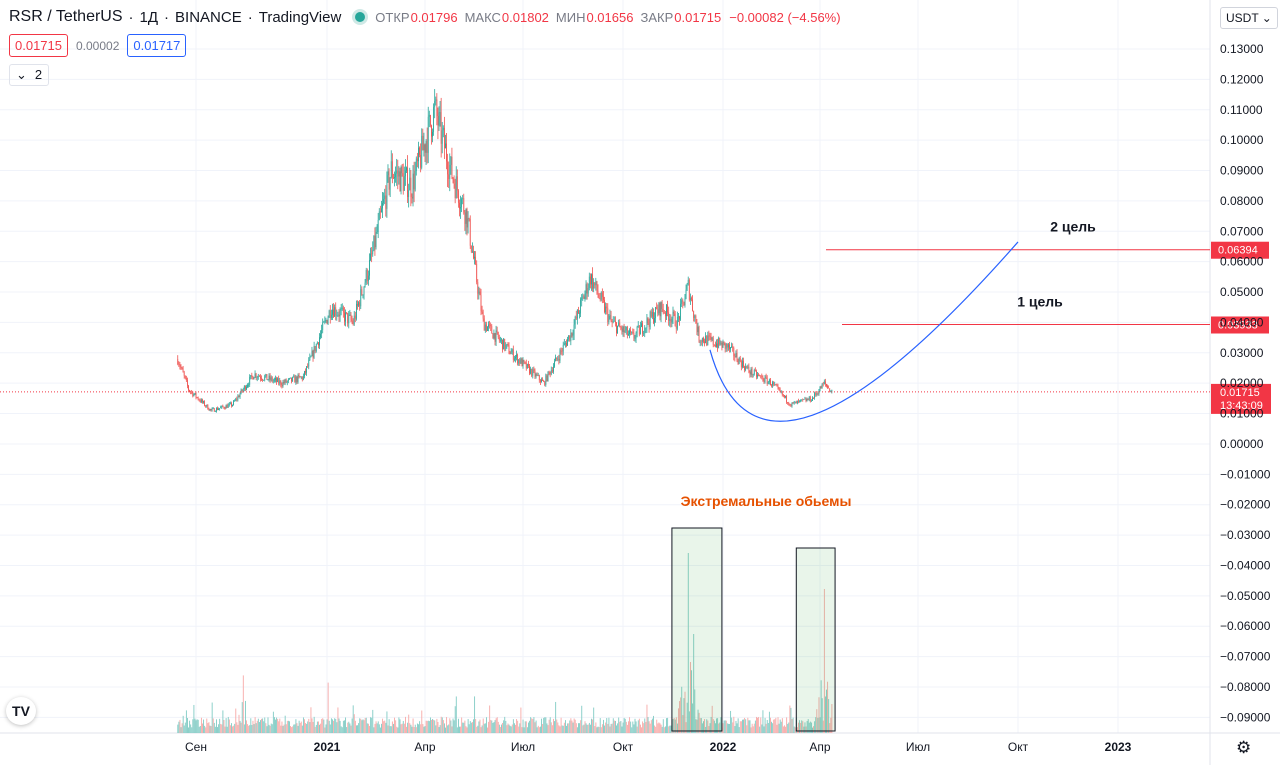  Describe the element at coordinates (38, 45) in the screenshot. I see `sell-price-button: 0.01715` at that location.